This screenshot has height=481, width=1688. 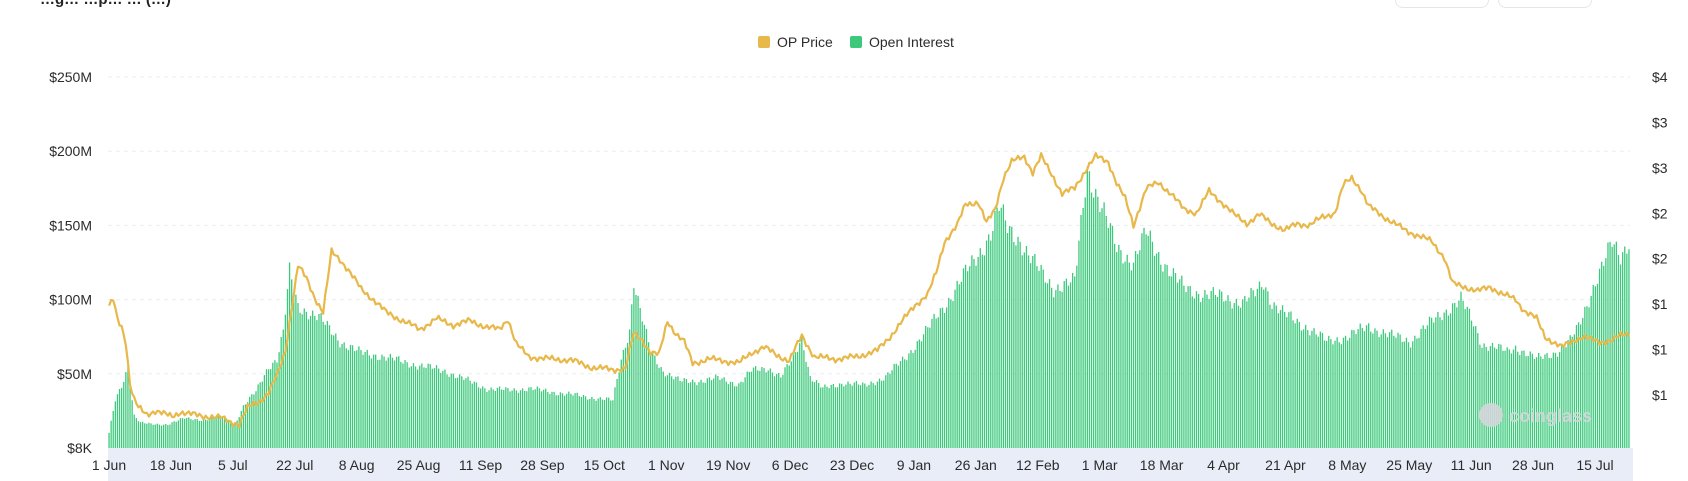 I want to click on legend-item-open-interest: Open Interest, so click(x=902, y=42).